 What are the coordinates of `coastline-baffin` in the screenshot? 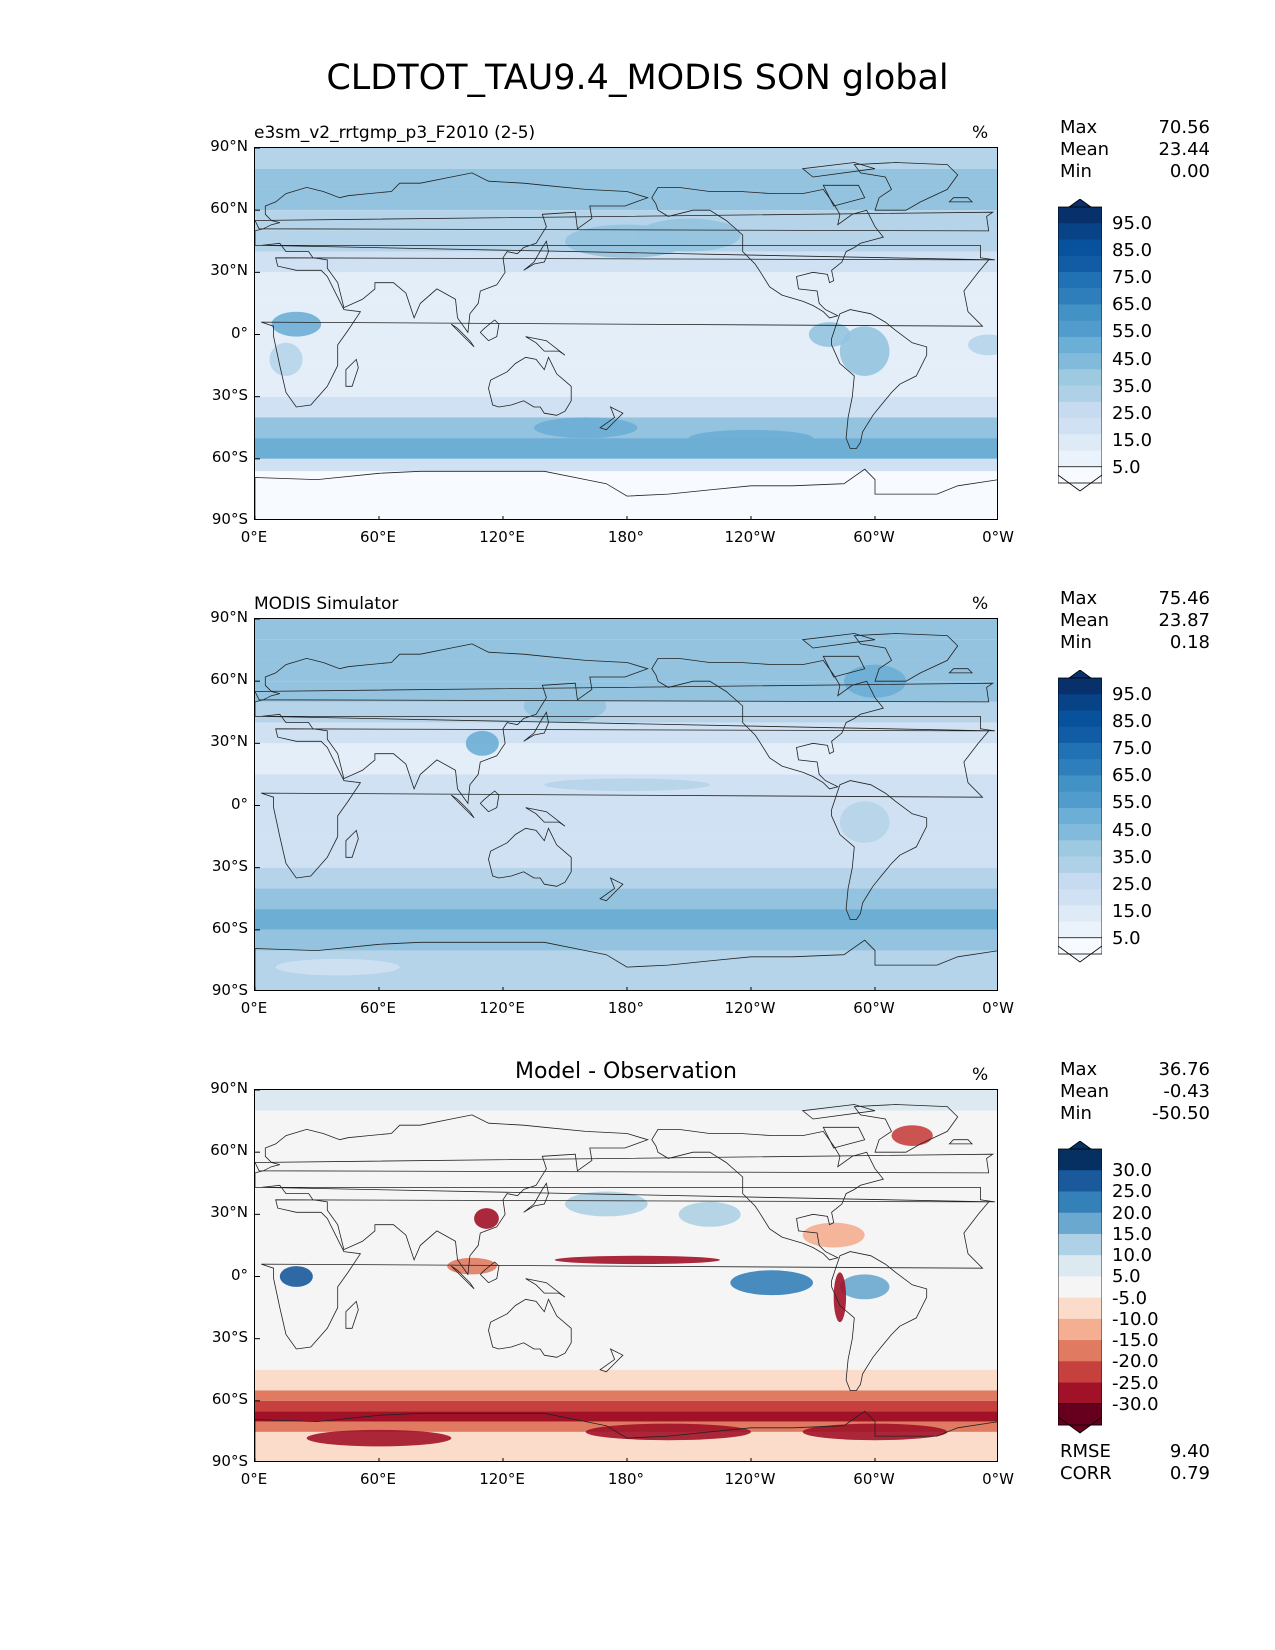 It's located at (844, 666).